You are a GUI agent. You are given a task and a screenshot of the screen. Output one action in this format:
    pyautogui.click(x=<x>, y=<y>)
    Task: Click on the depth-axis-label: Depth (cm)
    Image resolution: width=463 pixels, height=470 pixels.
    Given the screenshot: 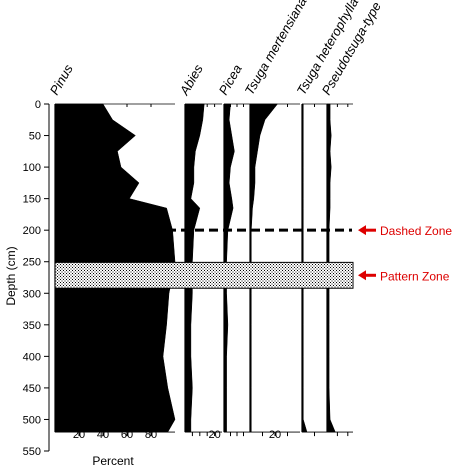 What is the action you would take?
    pyautogui.click(x=11, y=275)
    